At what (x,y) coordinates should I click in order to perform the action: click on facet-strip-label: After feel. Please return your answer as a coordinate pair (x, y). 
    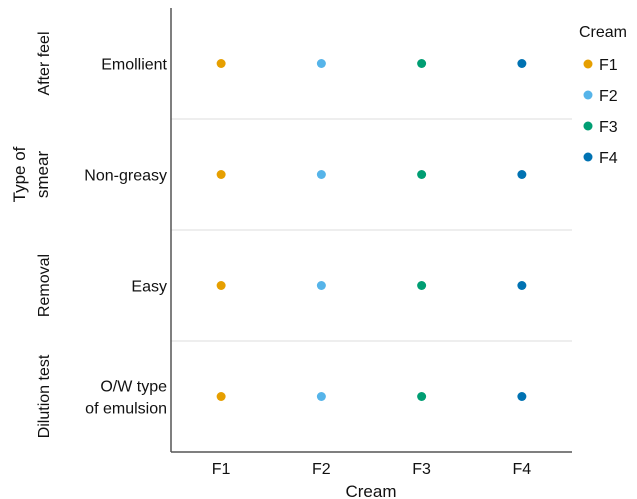
    Looking at the image, I should click on (44, 63).